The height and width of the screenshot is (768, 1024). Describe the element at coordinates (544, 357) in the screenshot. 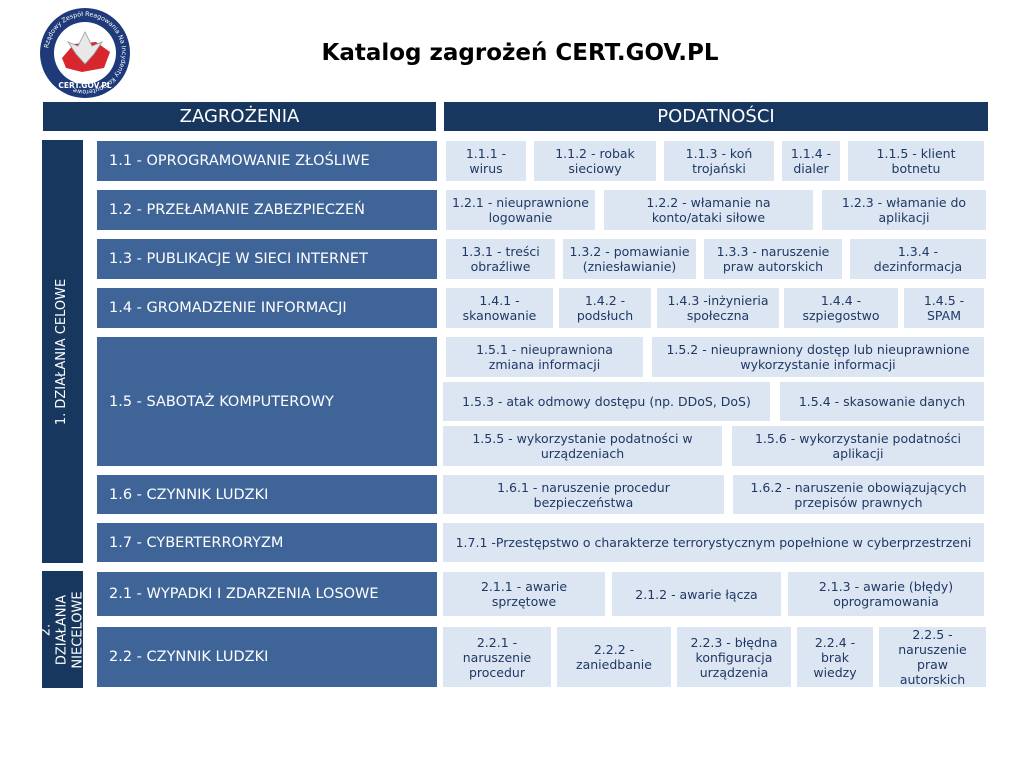

I see `vulnerability: 1.5.1 - nieuprawniona zmiana informacji` at that location.